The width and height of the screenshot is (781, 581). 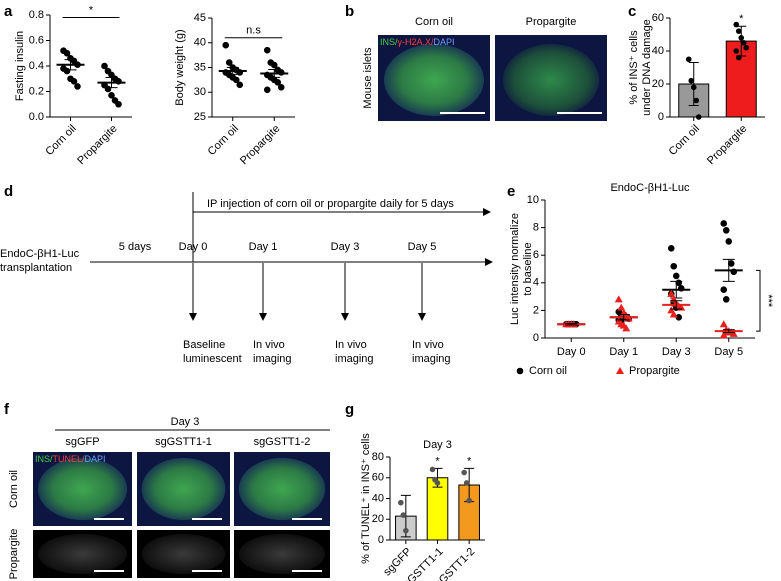 I want to click on y-tick-label: 8, so click(x=536, y=228).